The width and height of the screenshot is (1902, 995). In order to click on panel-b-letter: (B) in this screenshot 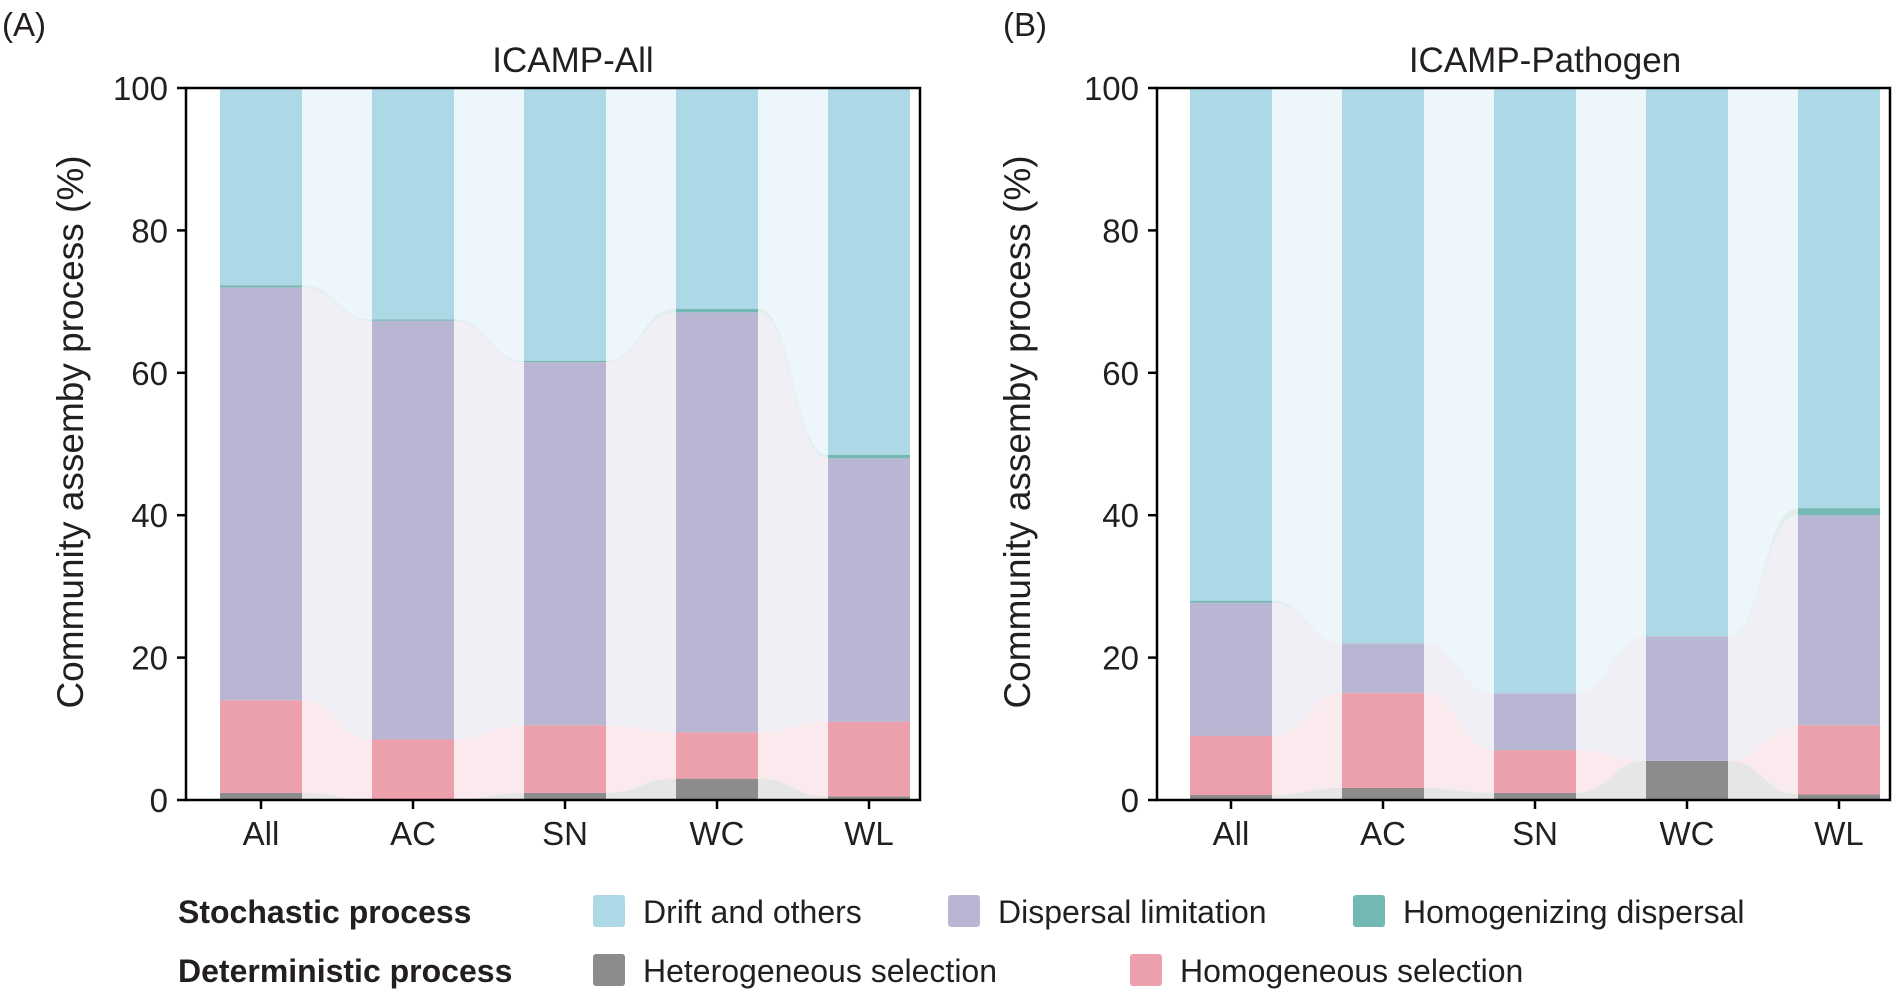, I will do `click(1025, 24)`.